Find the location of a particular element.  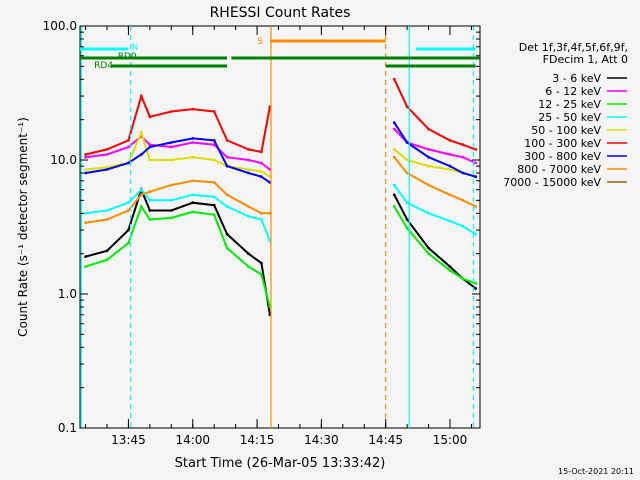

series-100-300-kev-line is located at coordinates (435, 114).